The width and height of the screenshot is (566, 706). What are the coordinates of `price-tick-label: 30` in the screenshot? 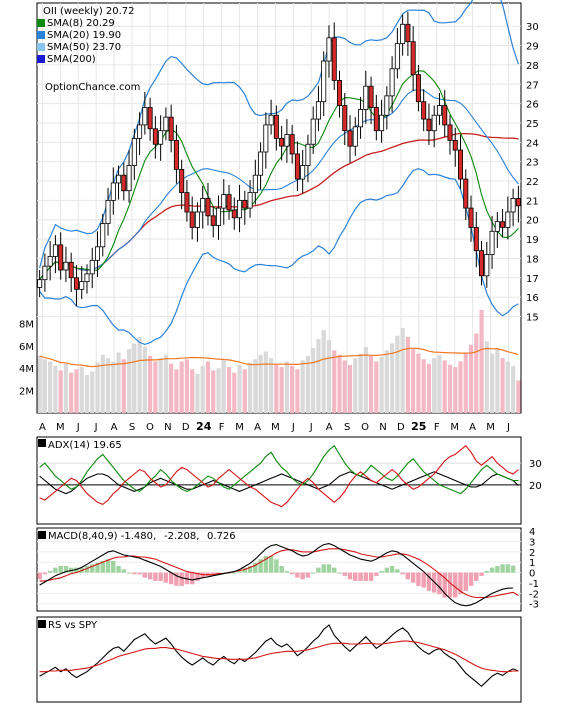 It's located at (532, 27).